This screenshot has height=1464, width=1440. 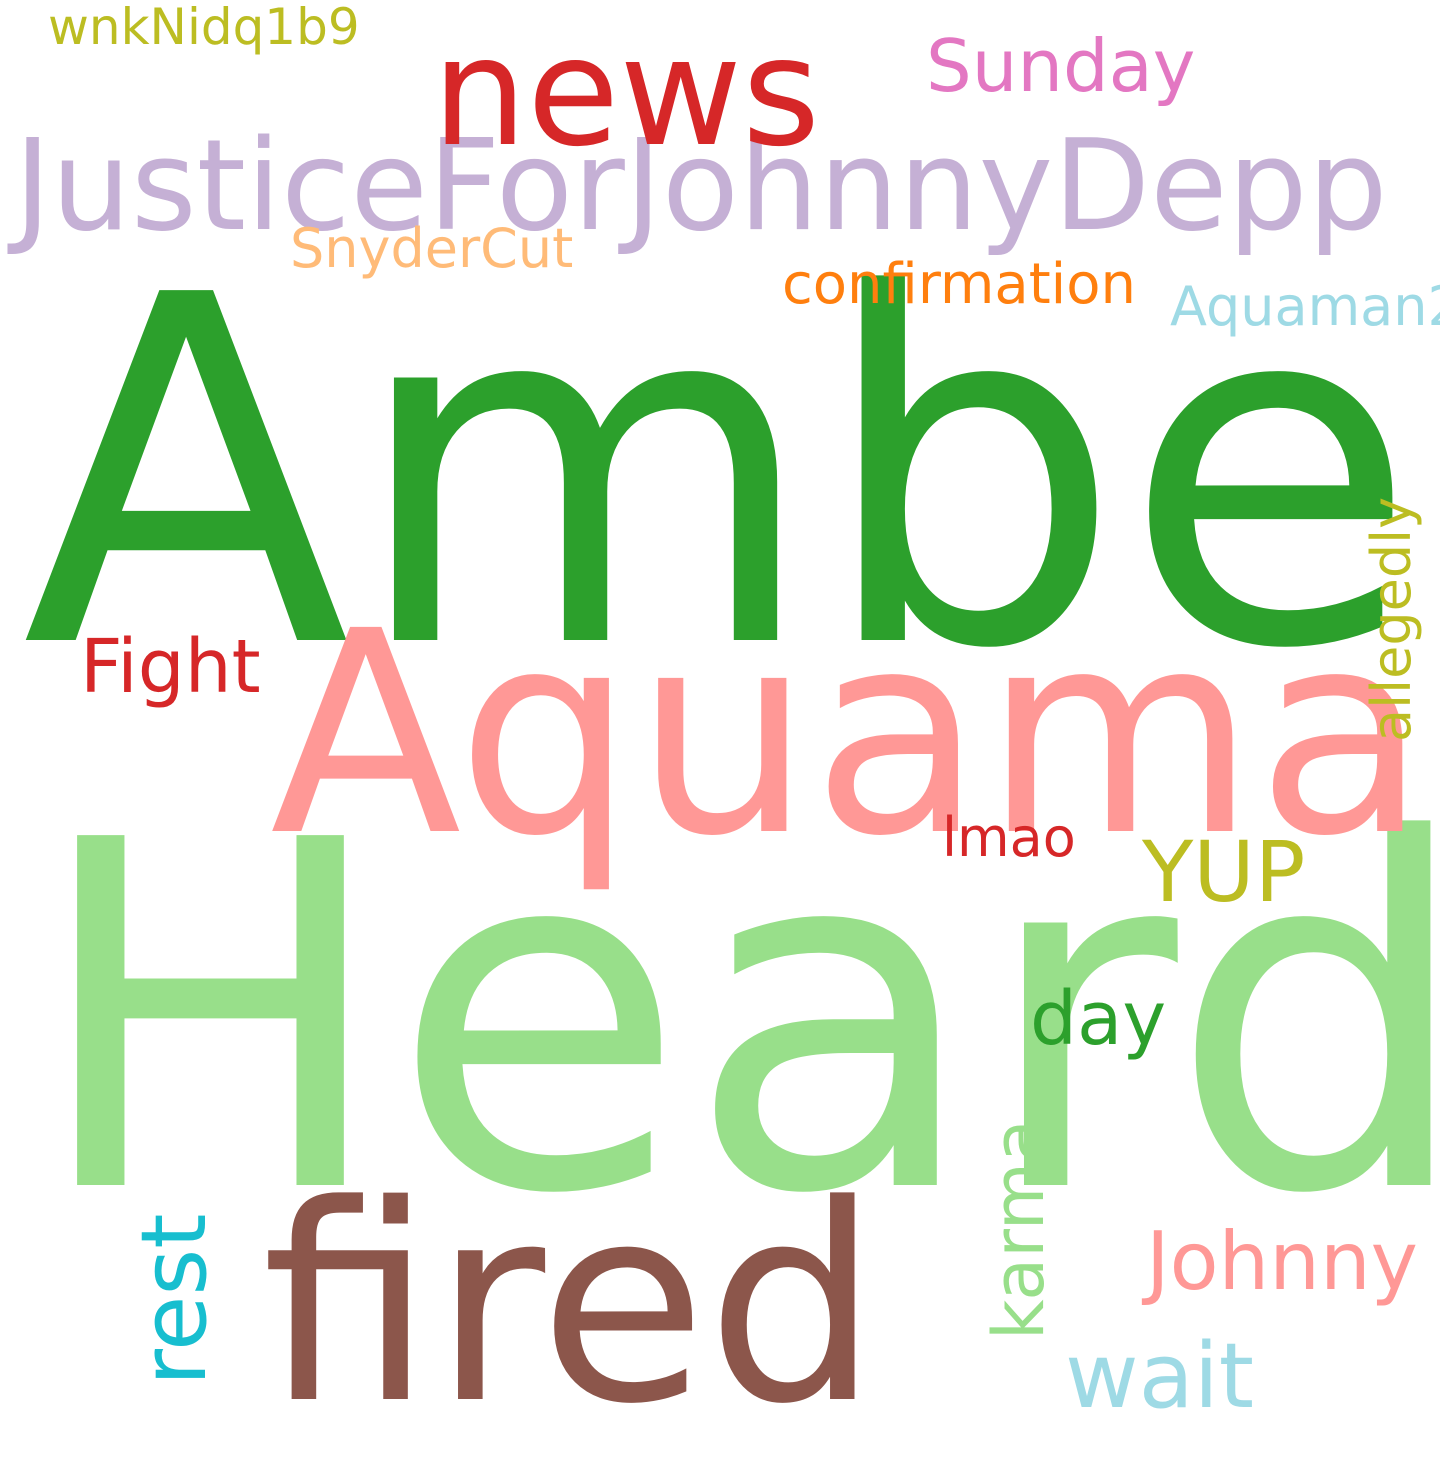 What do you see at coordinates (1305, 306) in the screenshot?
I see `word-aquaman2: Aquaman2` at bounding box center [1305, 306].